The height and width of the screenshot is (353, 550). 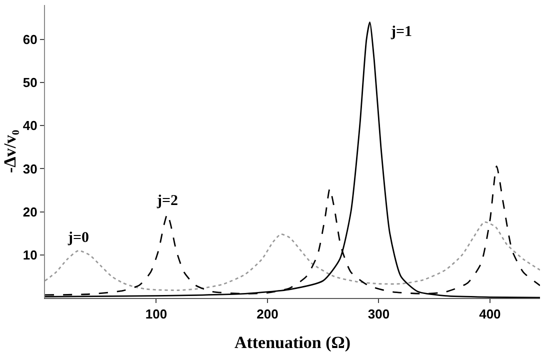 What do you see at coordinates (401, 32) in the screenshot?
I see `series-label: j=1` at bounding box center [401, 32].